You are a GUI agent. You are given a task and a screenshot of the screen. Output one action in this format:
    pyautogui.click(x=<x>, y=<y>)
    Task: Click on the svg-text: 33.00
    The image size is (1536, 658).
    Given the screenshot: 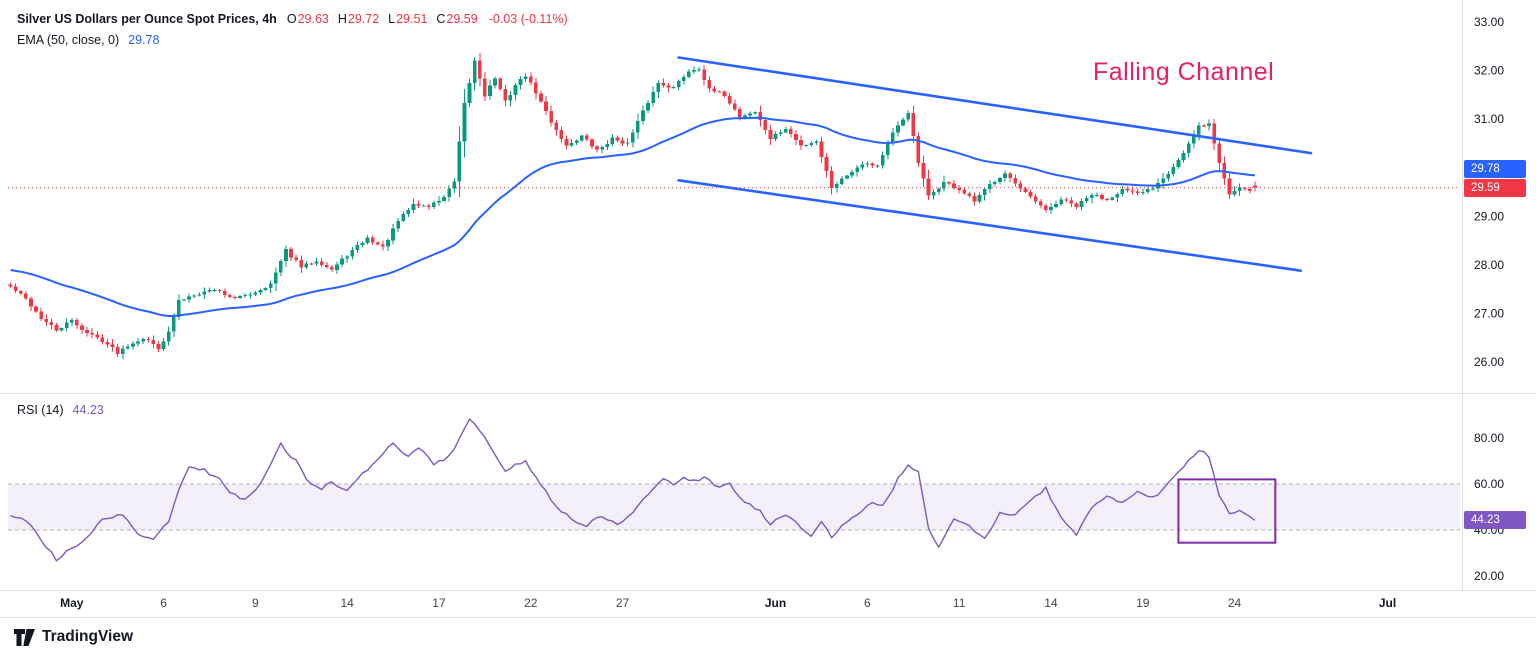 What is the action you would take?
    pyautogui.click(x=1489, y=22)
    